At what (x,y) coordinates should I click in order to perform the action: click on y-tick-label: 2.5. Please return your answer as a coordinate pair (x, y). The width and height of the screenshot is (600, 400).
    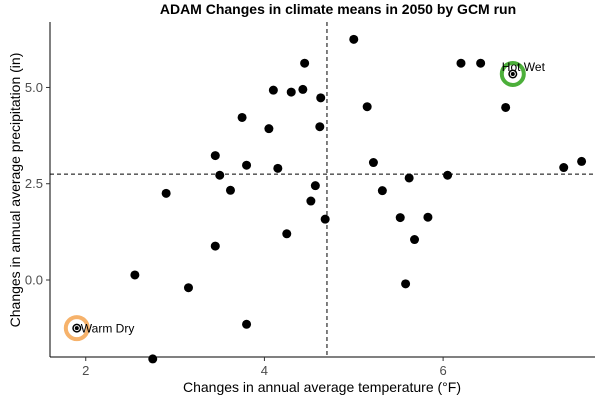
    Looking at the image, I should click on (34, 183).